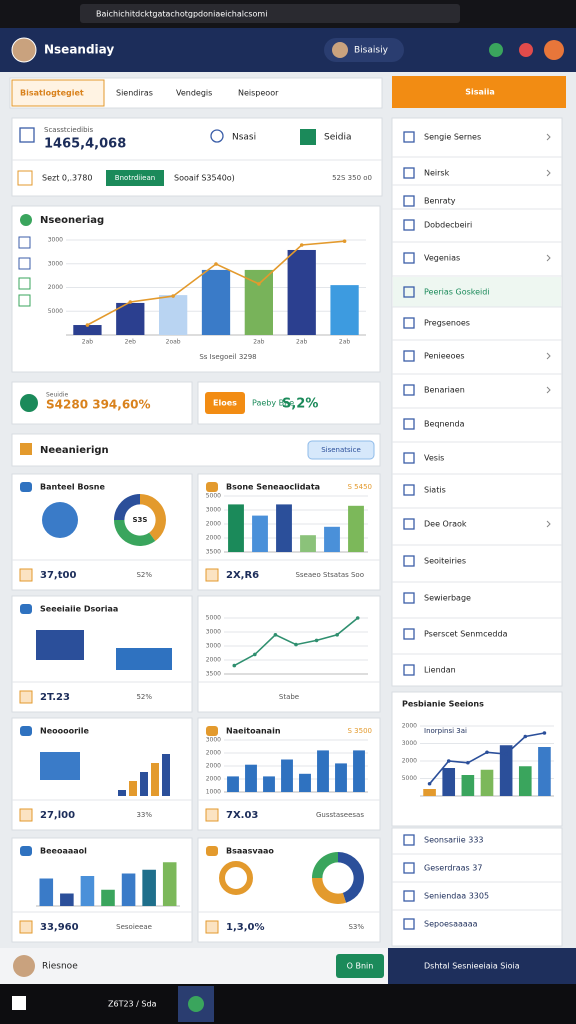 Image resolution: width=576 pixels, height=1024 pixels. Describe the element at coordinates (445, 561) in the screenshot. I see `side-item: Seoiteiries` at that location.